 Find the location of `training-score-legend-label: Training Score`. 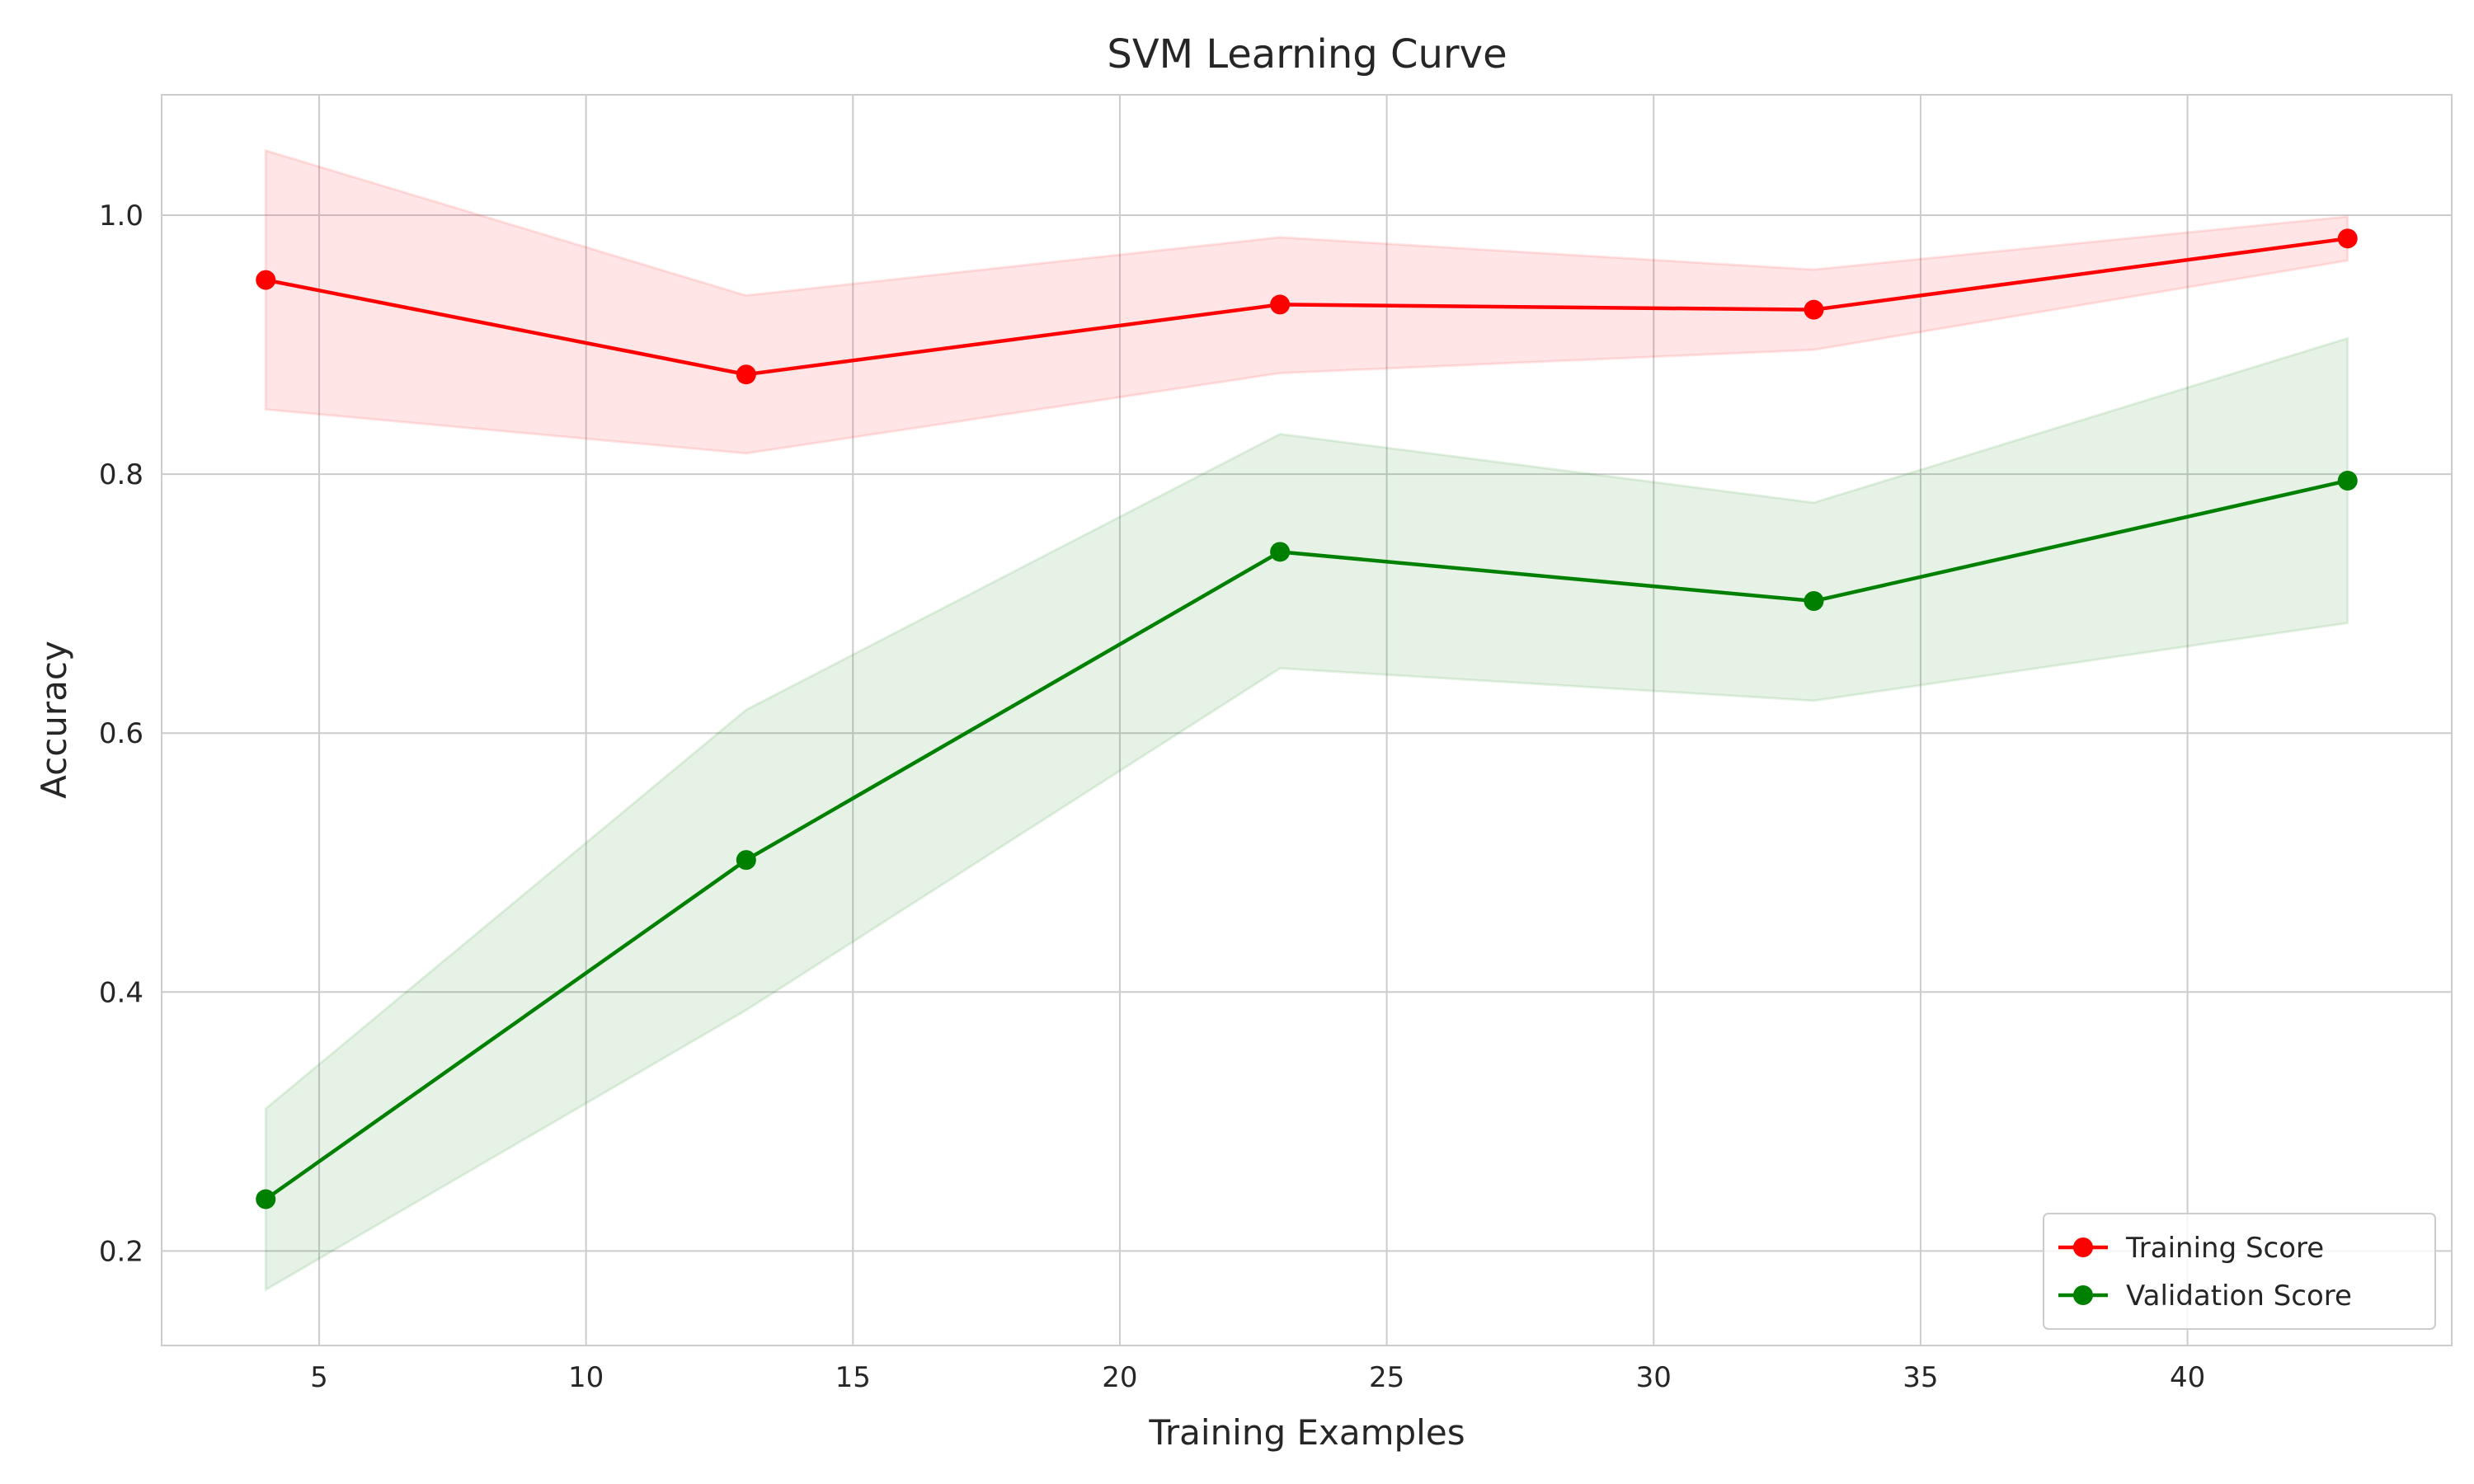

training-score-legend-label: Training Score is located at coordinates (2224, 1248).